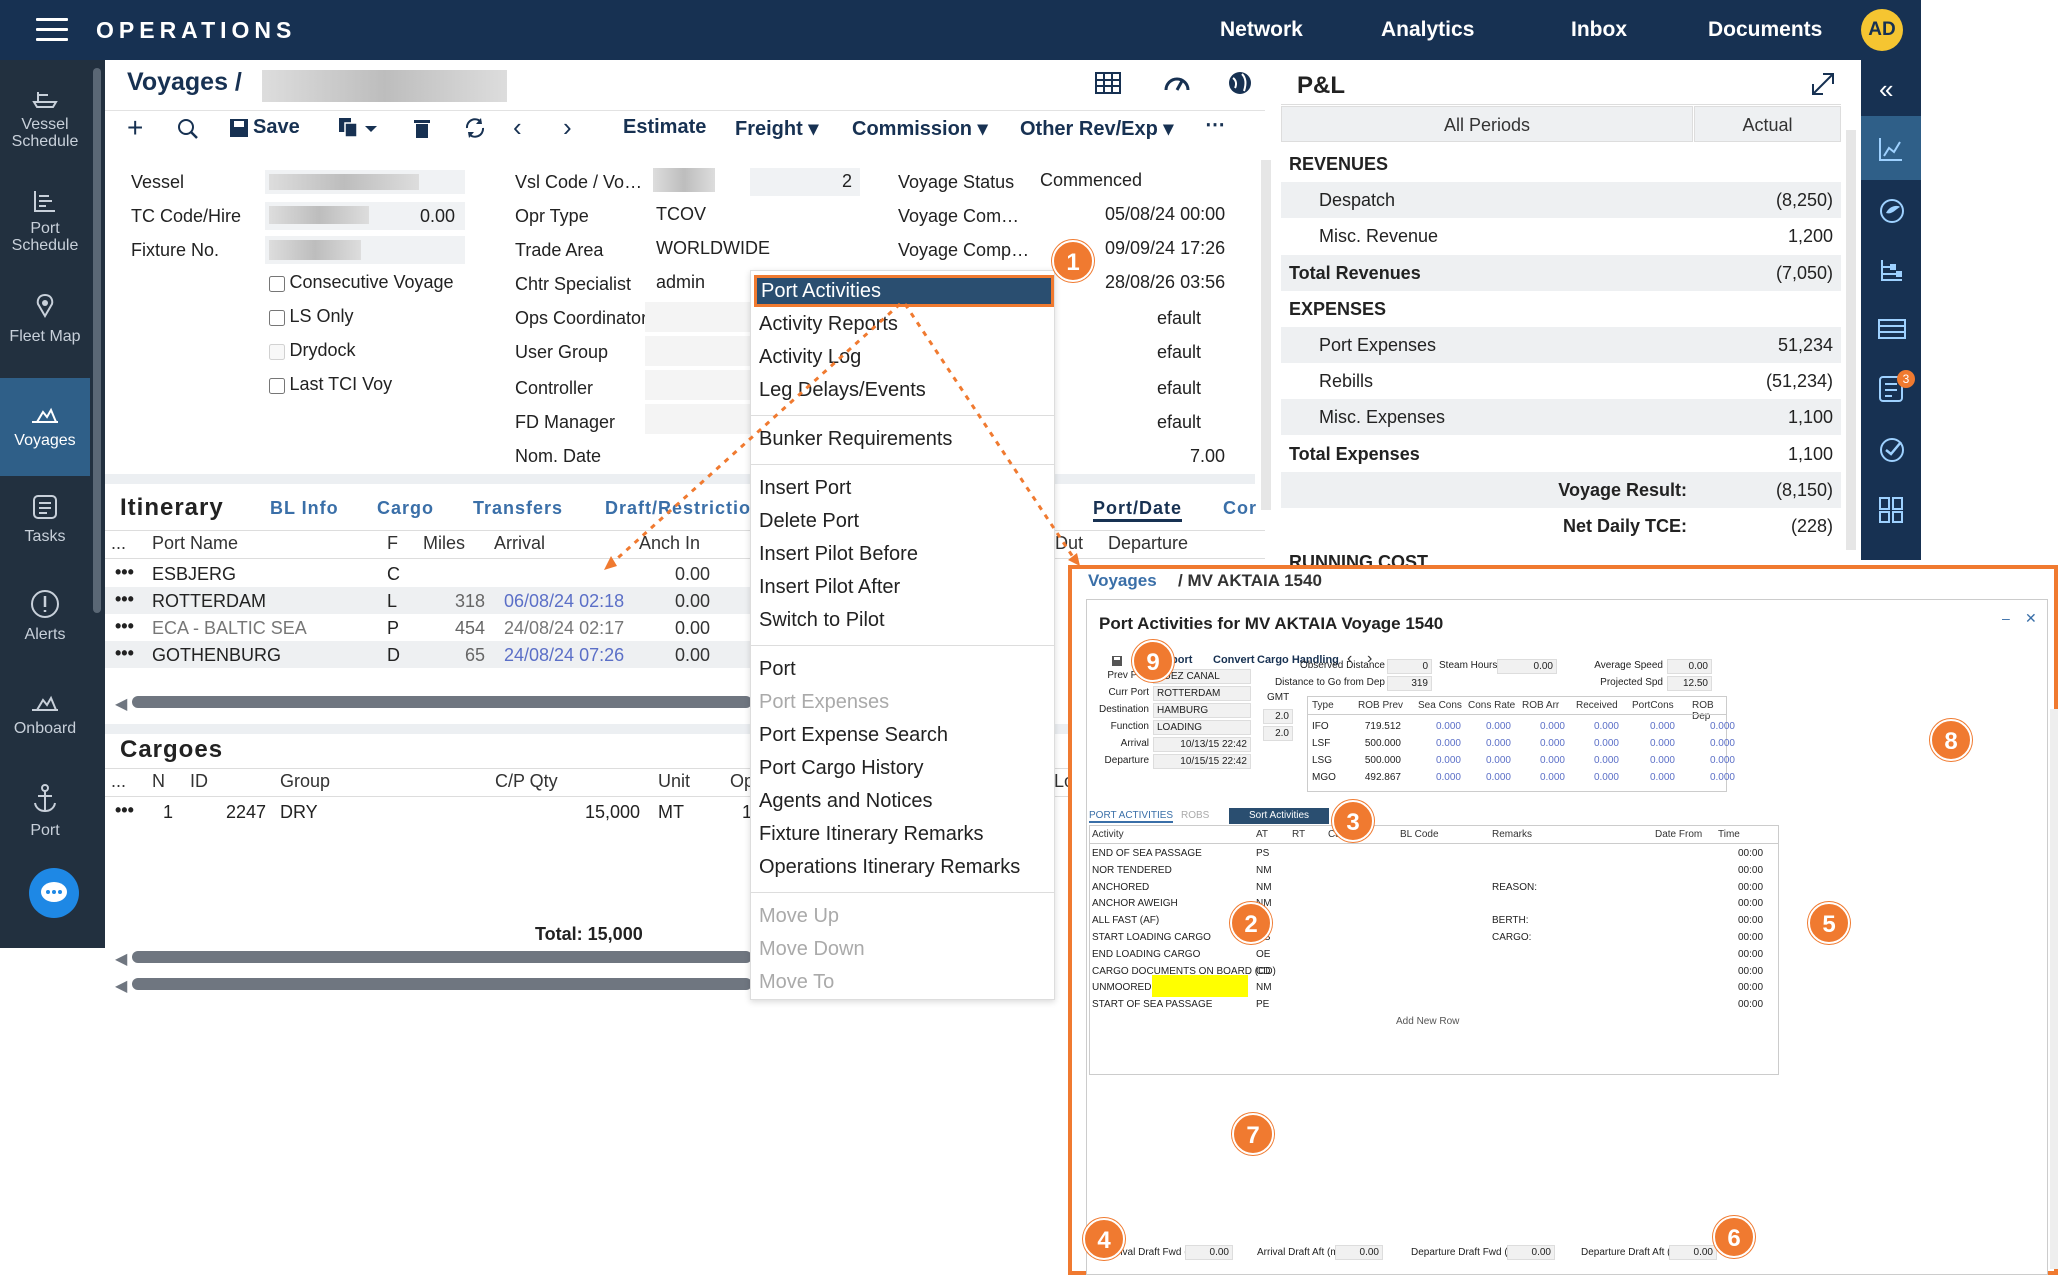  Describe the element at coordinates (1689, 666) in the screenshot. I see `average-speed-field: 0.00` at that location.